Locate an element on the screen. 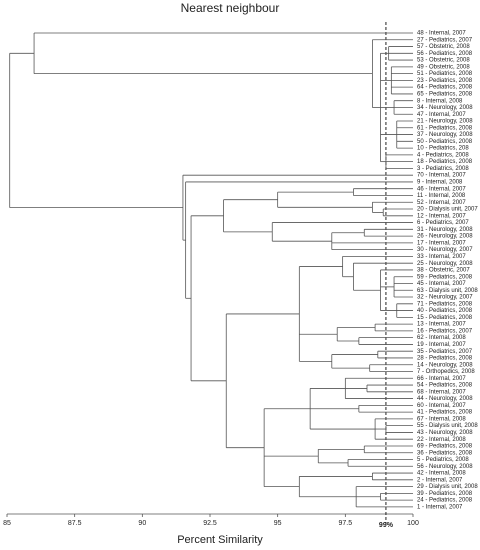  leaf-label: 49 - Obstetric, 2008 is located at coordinates (443, 67).